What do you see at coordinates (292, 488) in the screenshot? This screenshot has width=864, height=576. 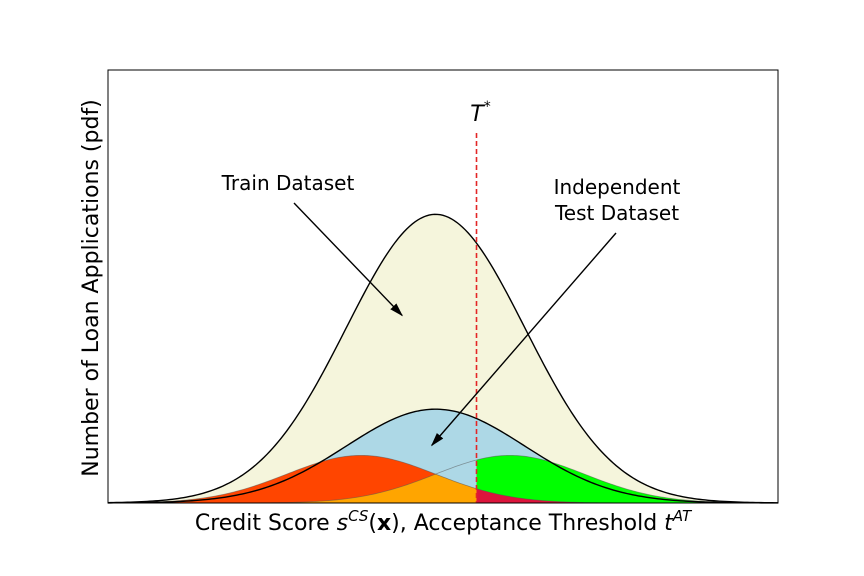 I see `overlap-left-area` at bounding box center [292, 488].